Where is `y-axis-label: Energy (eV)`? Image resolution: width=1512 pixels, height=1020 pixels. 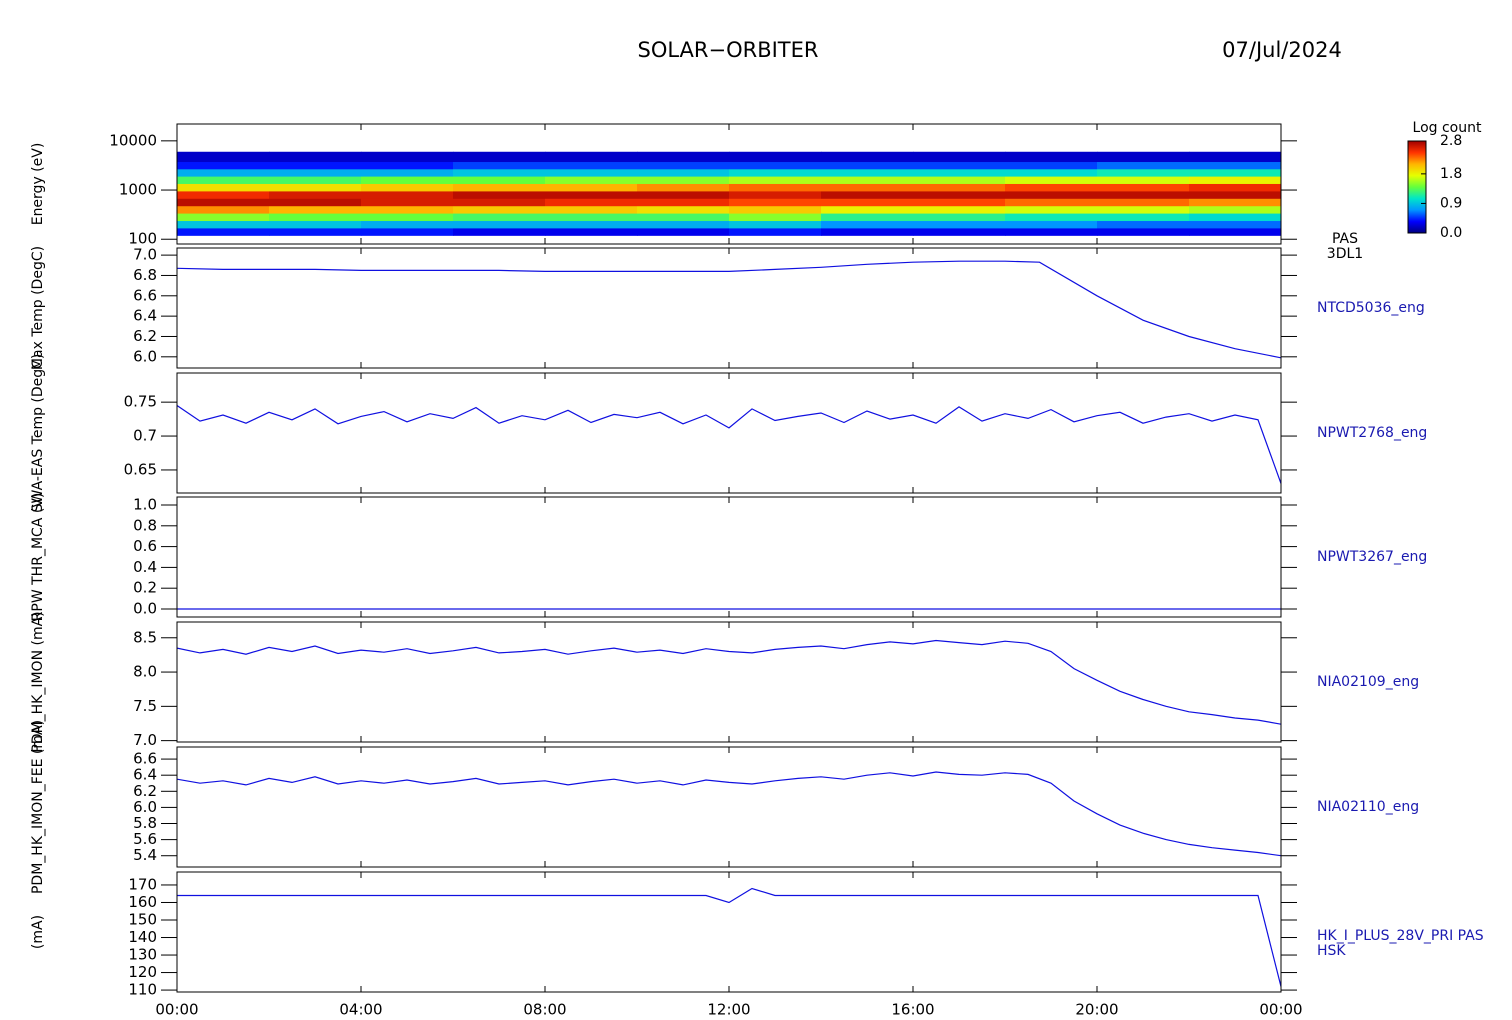 y-axis-label: Energy (eV) is located at coordinates (38, 184).